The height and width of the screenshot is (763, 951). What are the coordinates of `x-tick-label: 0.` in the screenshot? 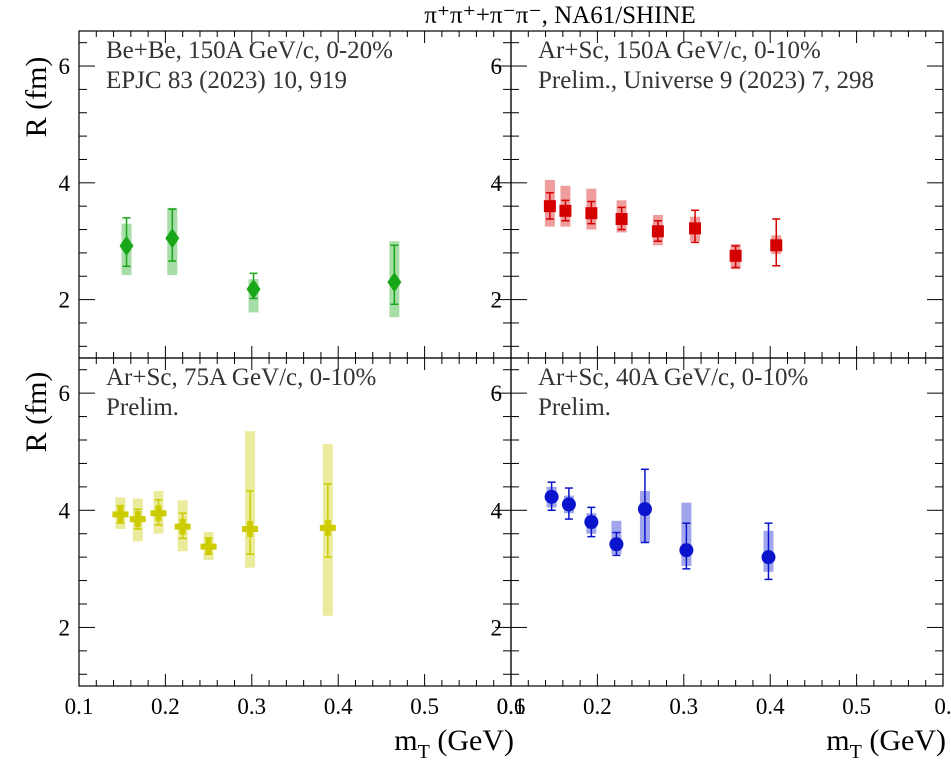 It's located at (942, 706).